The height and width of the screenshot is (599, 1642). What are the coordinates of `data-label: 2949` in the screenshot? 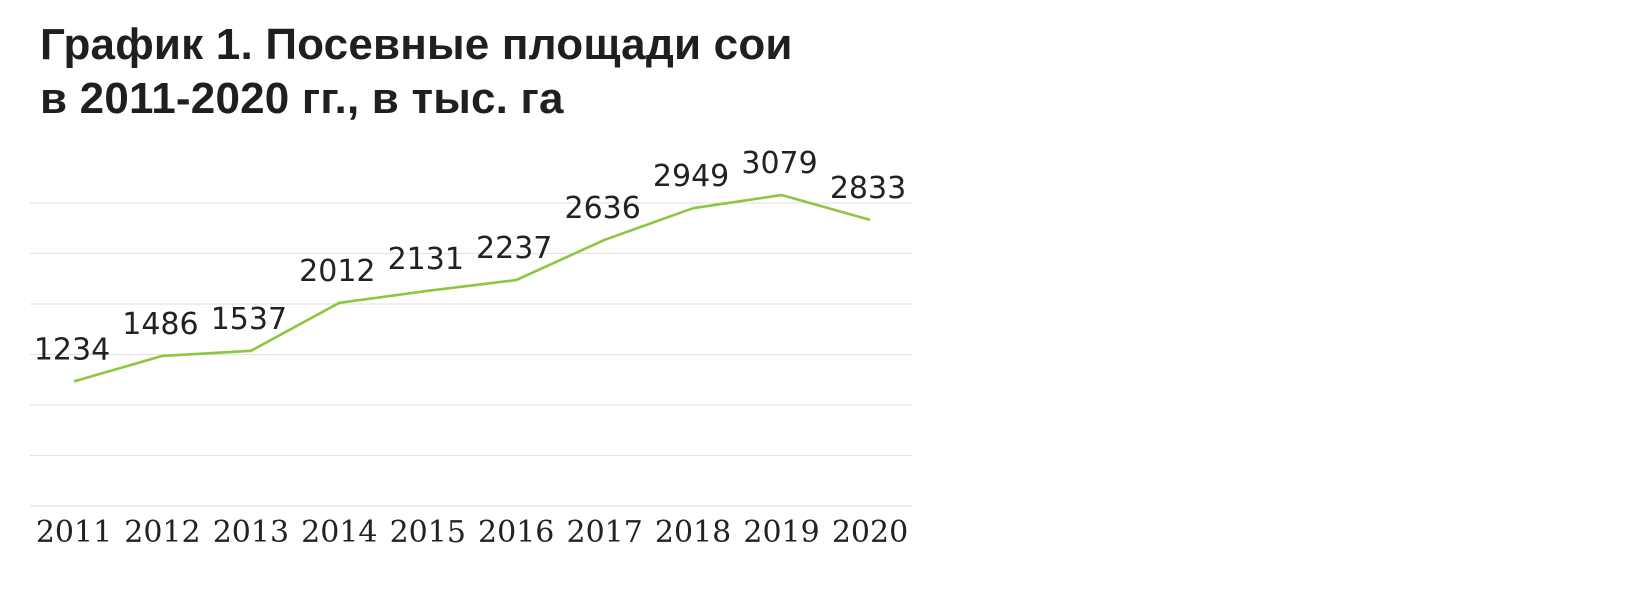 It's located at (691, 176).